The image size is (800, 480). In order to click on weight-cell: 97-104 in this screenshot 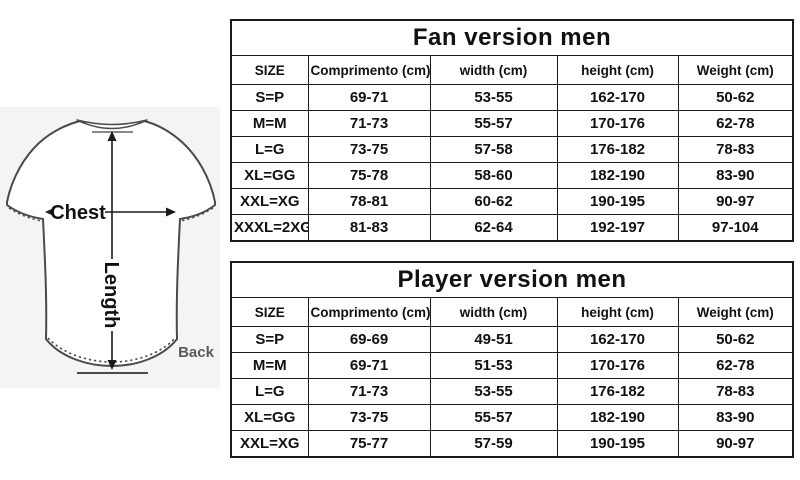, I will do `click(735, 228)`.